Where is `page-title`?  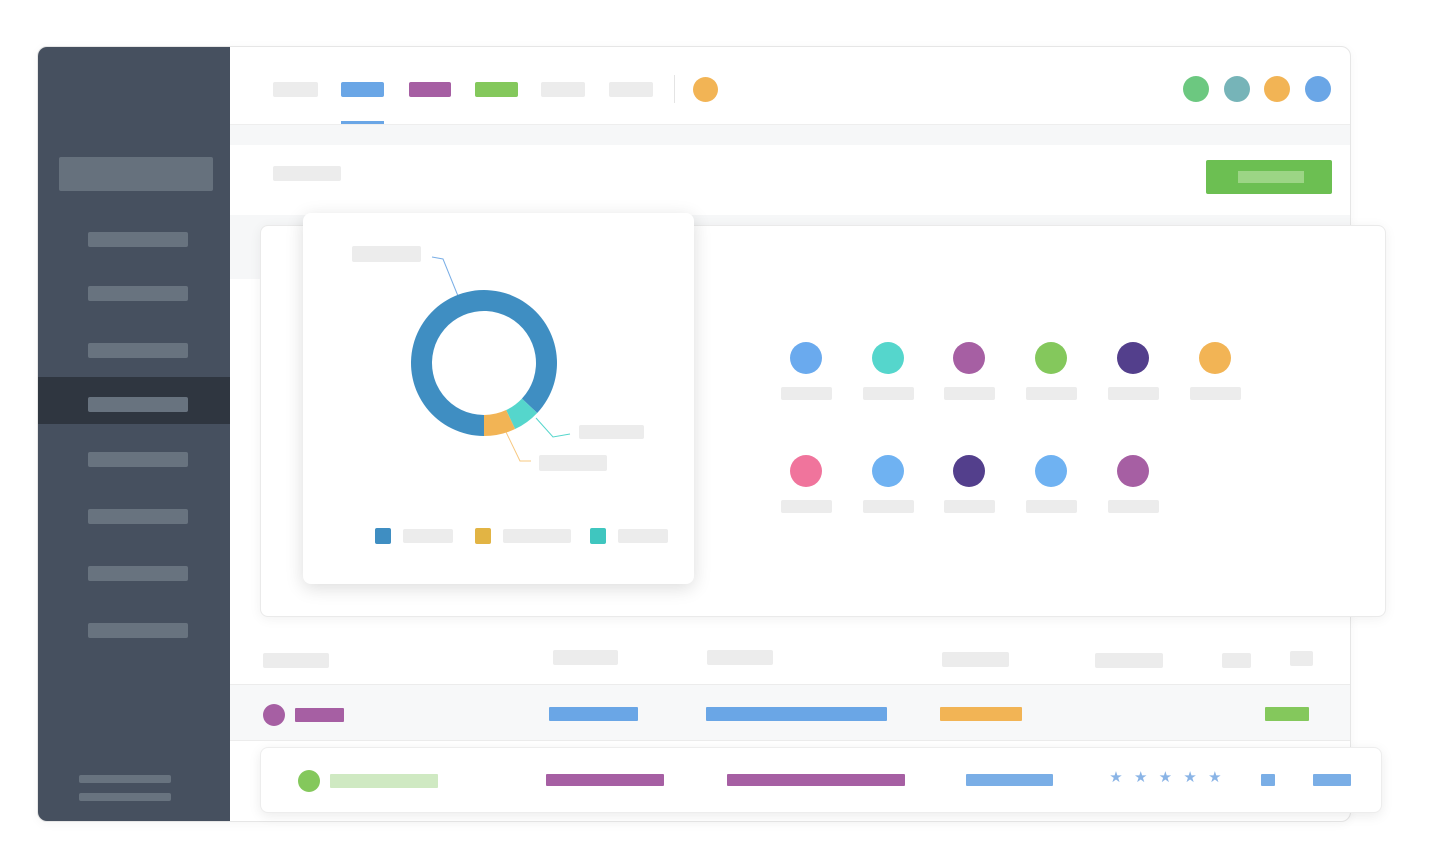
page-title is located at coordinates (307, 173).